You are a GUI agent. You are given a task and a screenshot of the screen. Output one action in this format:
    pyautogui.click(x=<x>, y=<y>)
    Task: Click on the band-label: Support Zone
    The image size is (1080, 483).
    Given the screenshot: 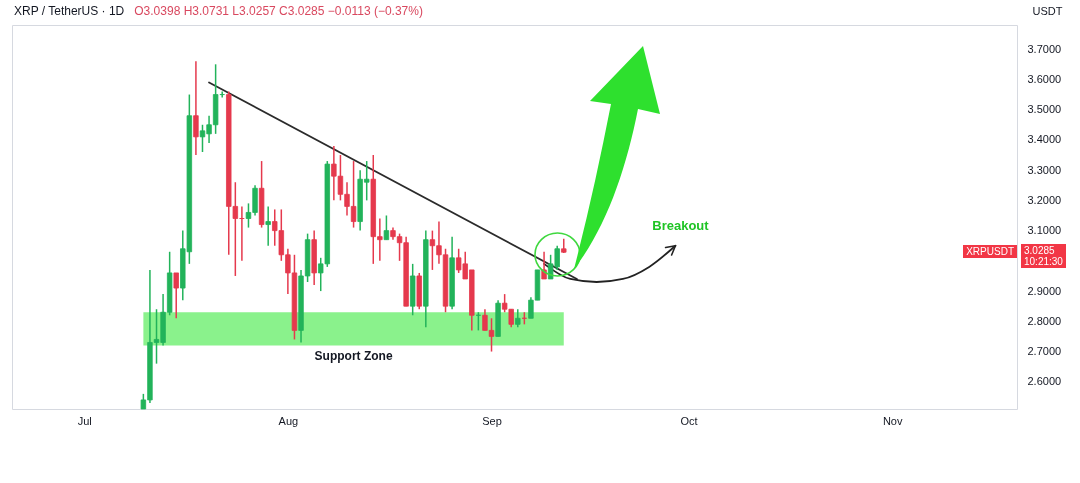 What is the action you would take?
    pyautogui.click(x=353, y=355)
    